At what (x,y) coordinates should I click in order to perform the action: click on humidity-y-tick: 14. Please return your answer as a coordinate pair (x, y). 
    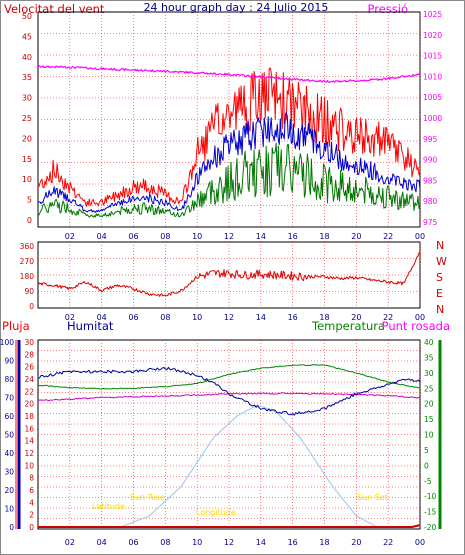
    Looking at the image, I should click on (29, 441).